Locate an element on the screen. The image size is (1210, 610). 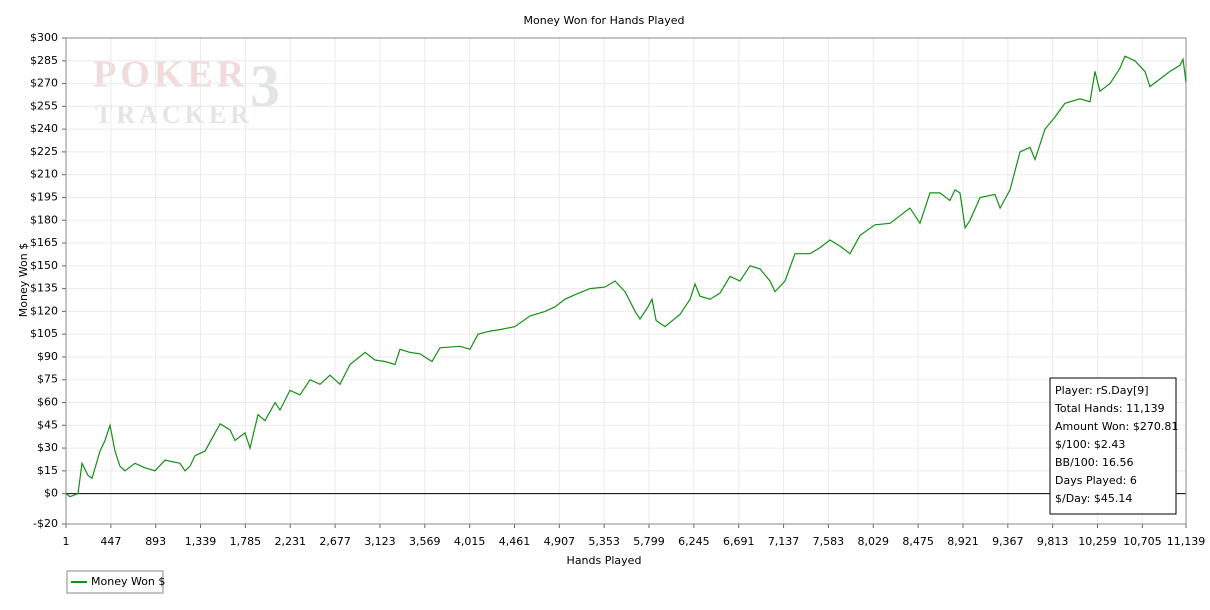
legend-box is located at coordinates (115, 582).